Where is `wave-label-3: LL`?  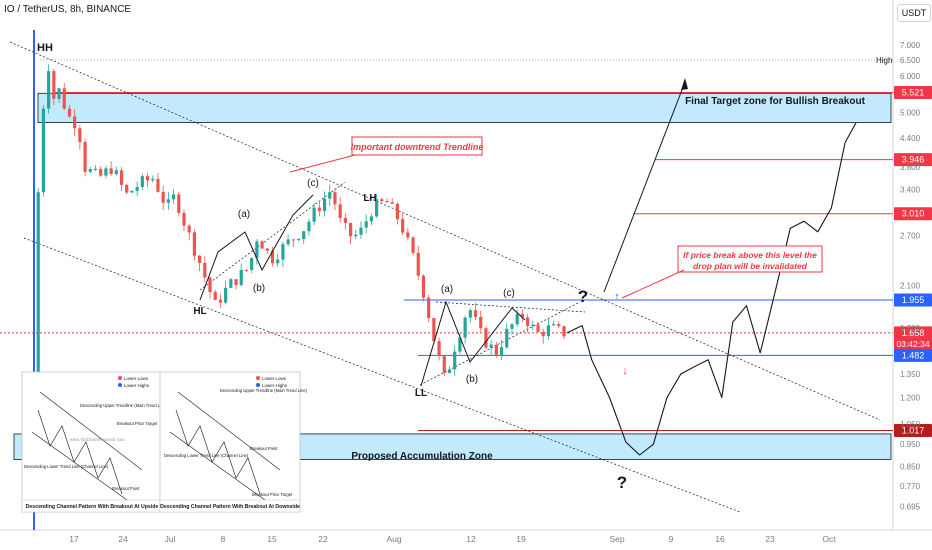
wave-label-3: LL is located at coordinates (421, 393).